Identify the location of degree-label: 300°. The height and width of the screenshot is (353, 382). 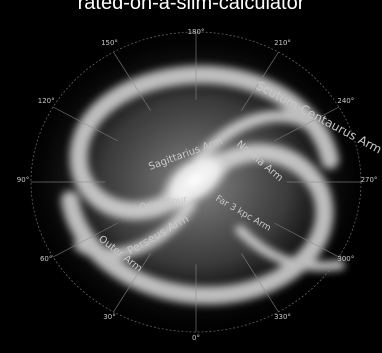
(345, 259).